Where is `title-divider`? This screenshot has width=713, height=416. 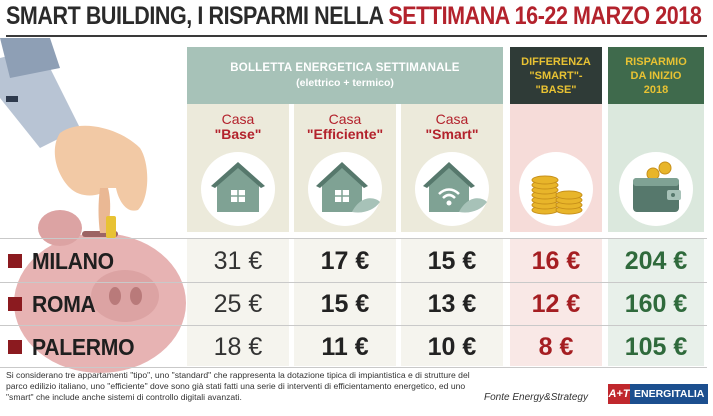 title-divider is located at coordinates (356, 36).